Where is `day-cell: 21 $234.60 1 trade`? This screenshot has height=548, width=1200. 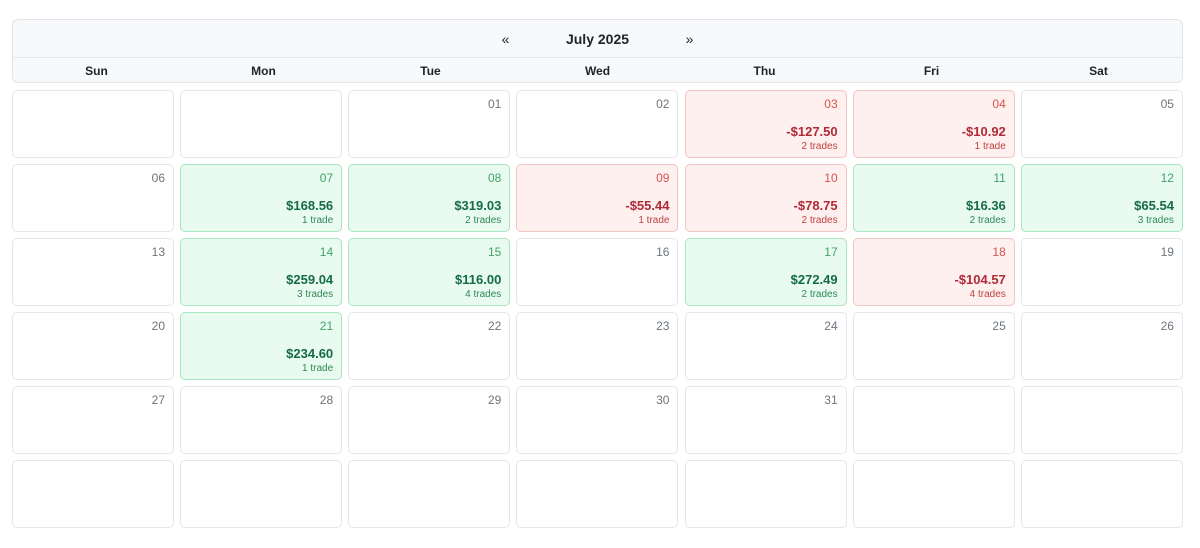 day-cell: 21 $234.60 1 trade is located at coordinates (261, 346).